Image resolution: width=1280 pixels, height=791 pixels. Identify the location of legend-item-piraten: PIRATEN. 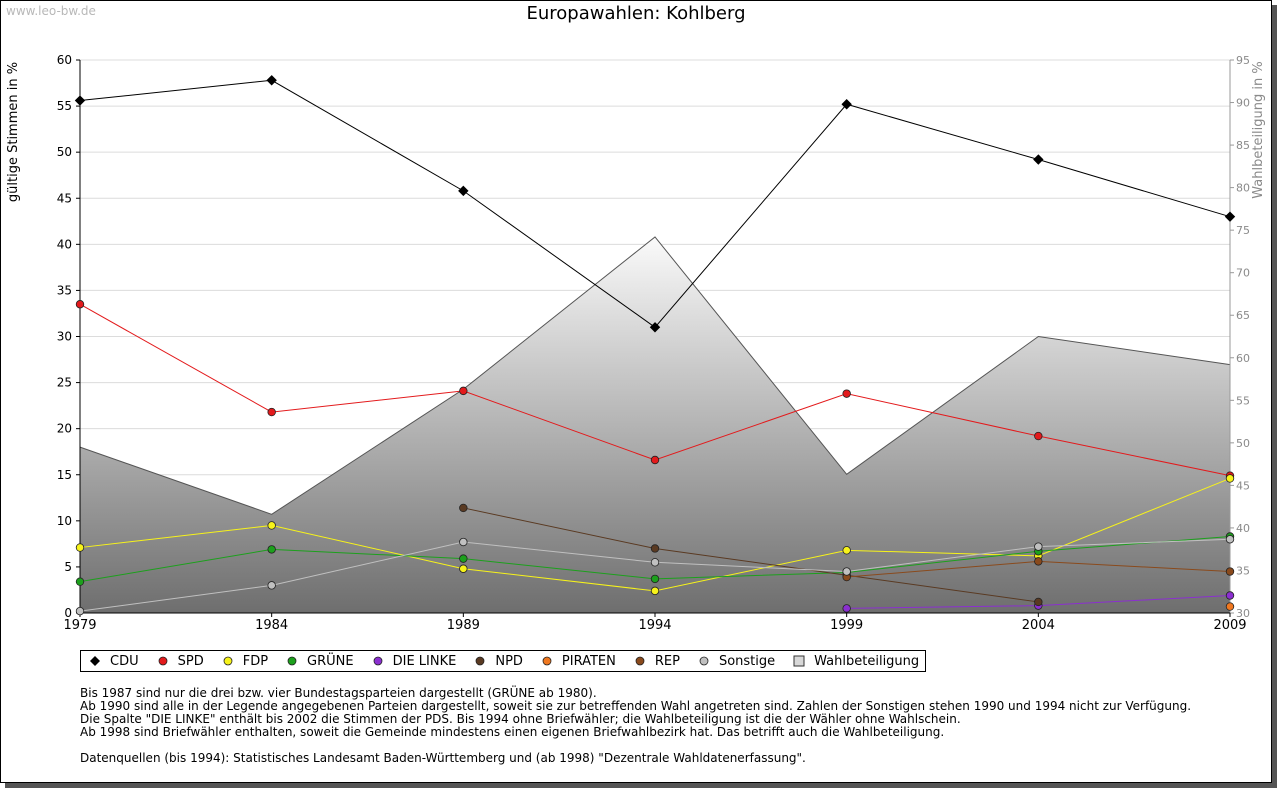
(578, 661).